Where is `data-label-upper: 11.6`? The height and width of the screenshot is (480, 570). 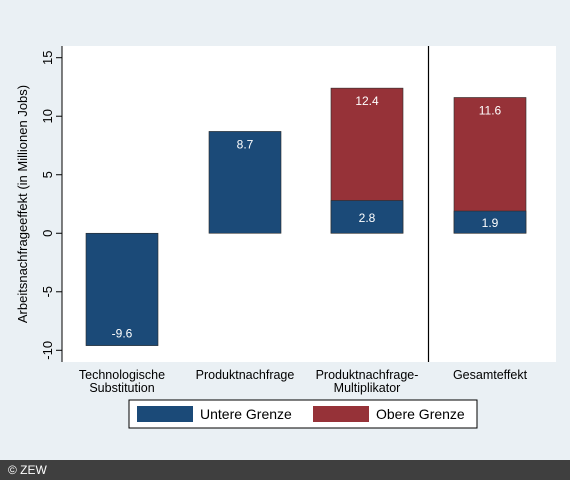 data-label-upper: 11.6 is located at coordinates (490, 110).